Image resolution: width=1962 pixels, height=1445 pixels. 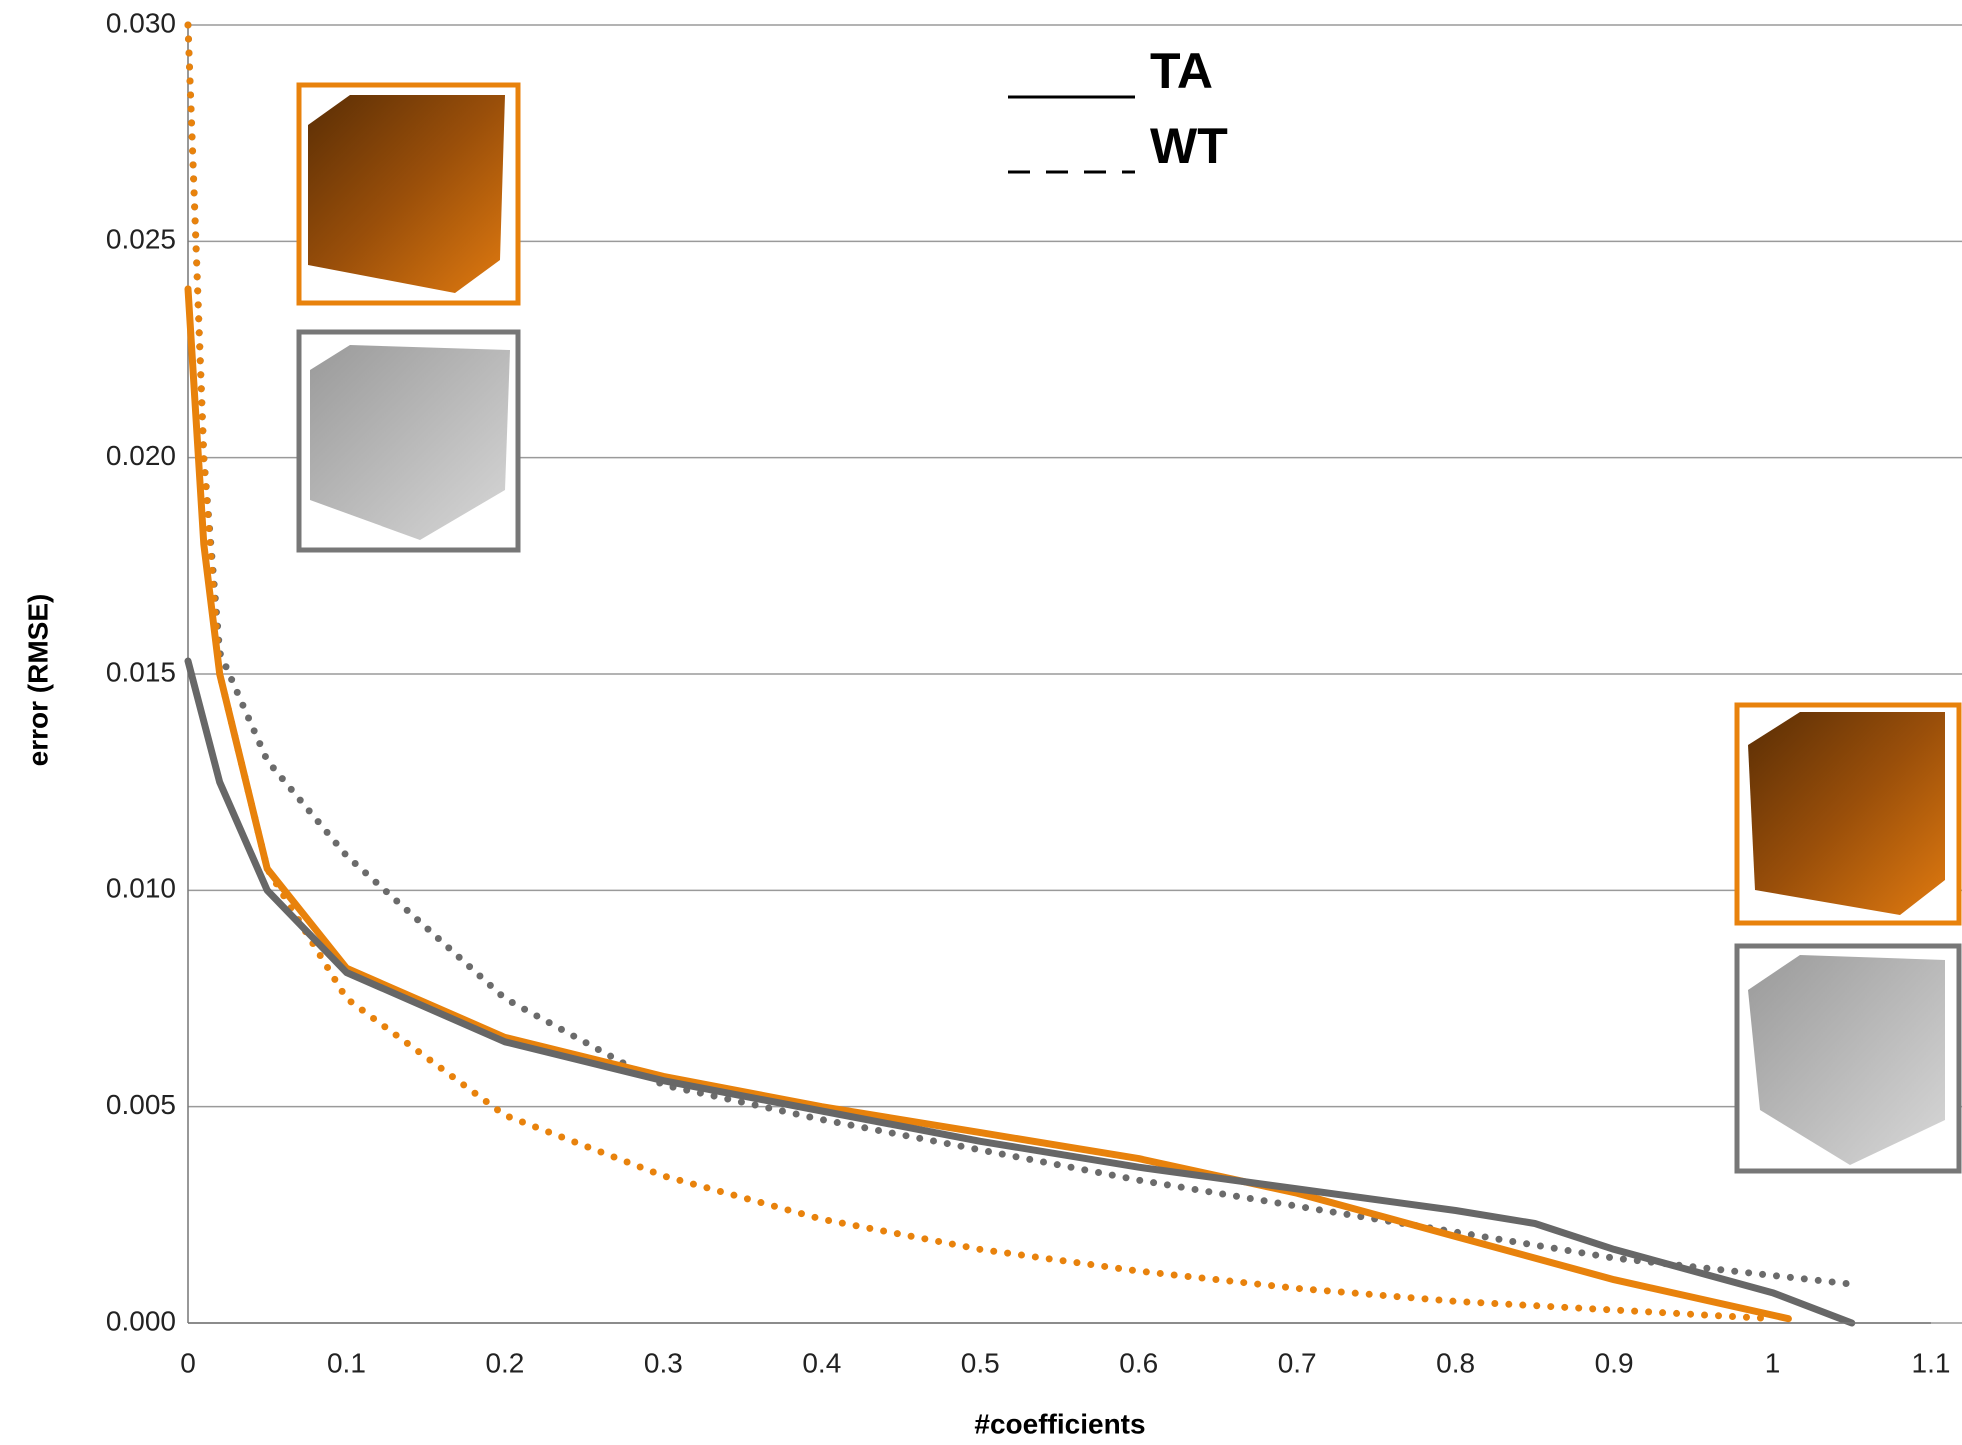 What do you see at coordinates (141, 671) in the screenshot?
I see `y-tick-label: 0.015` at bounding box center [141, 671].